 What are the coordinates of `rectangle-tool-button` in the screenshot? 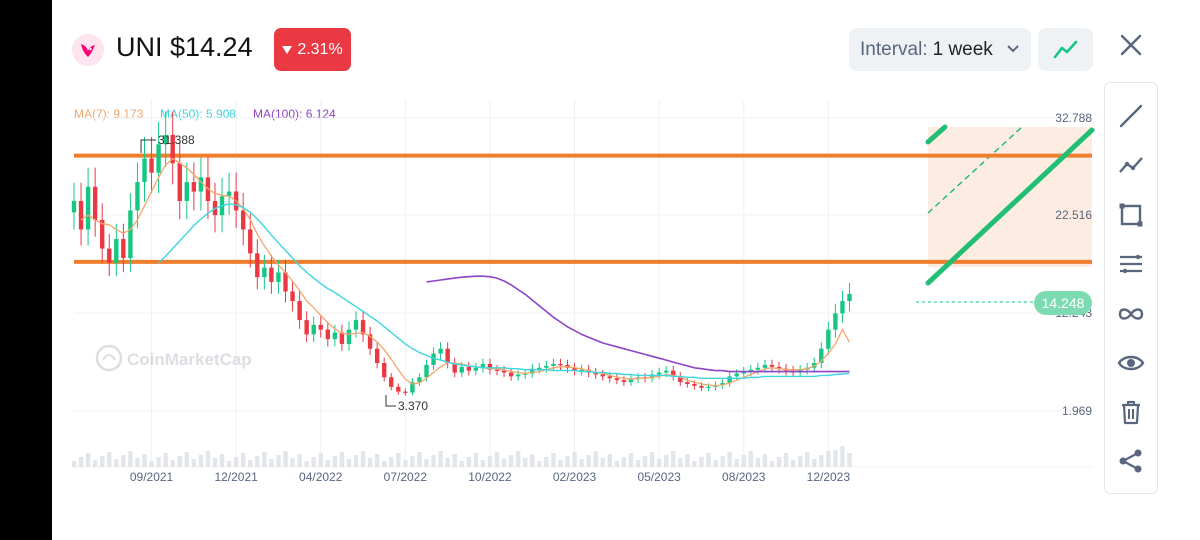 It's located at (1131, 215).